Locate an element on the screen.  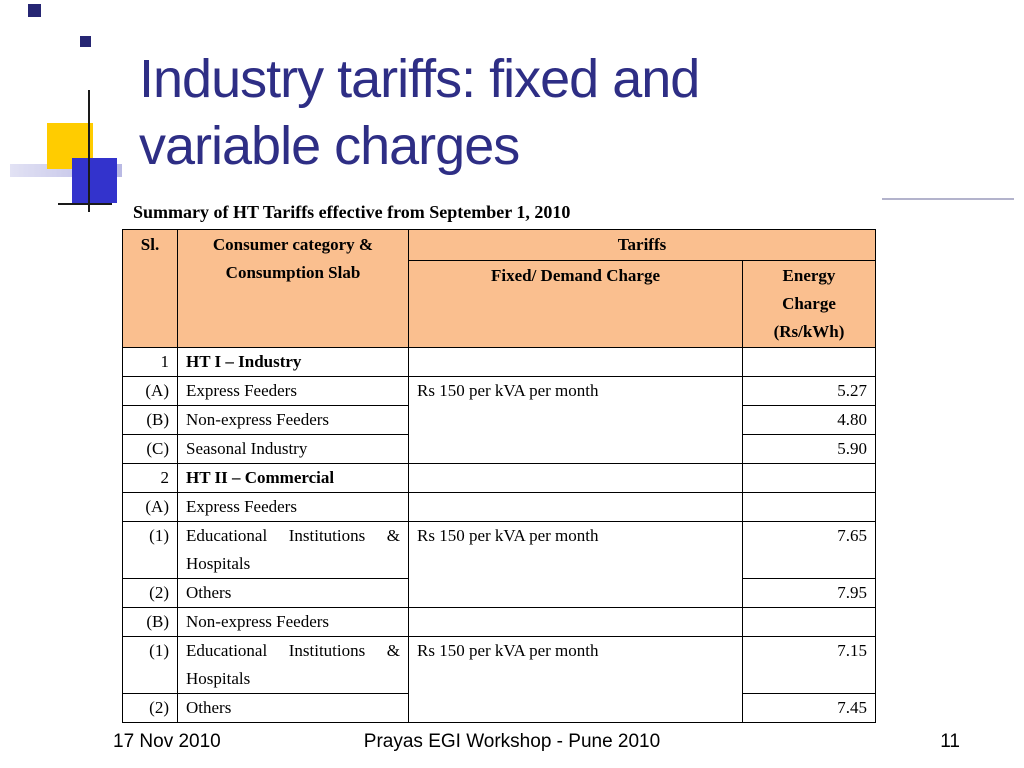
energy-charge-cell: 5.90 is located at coordinates (809, 449).